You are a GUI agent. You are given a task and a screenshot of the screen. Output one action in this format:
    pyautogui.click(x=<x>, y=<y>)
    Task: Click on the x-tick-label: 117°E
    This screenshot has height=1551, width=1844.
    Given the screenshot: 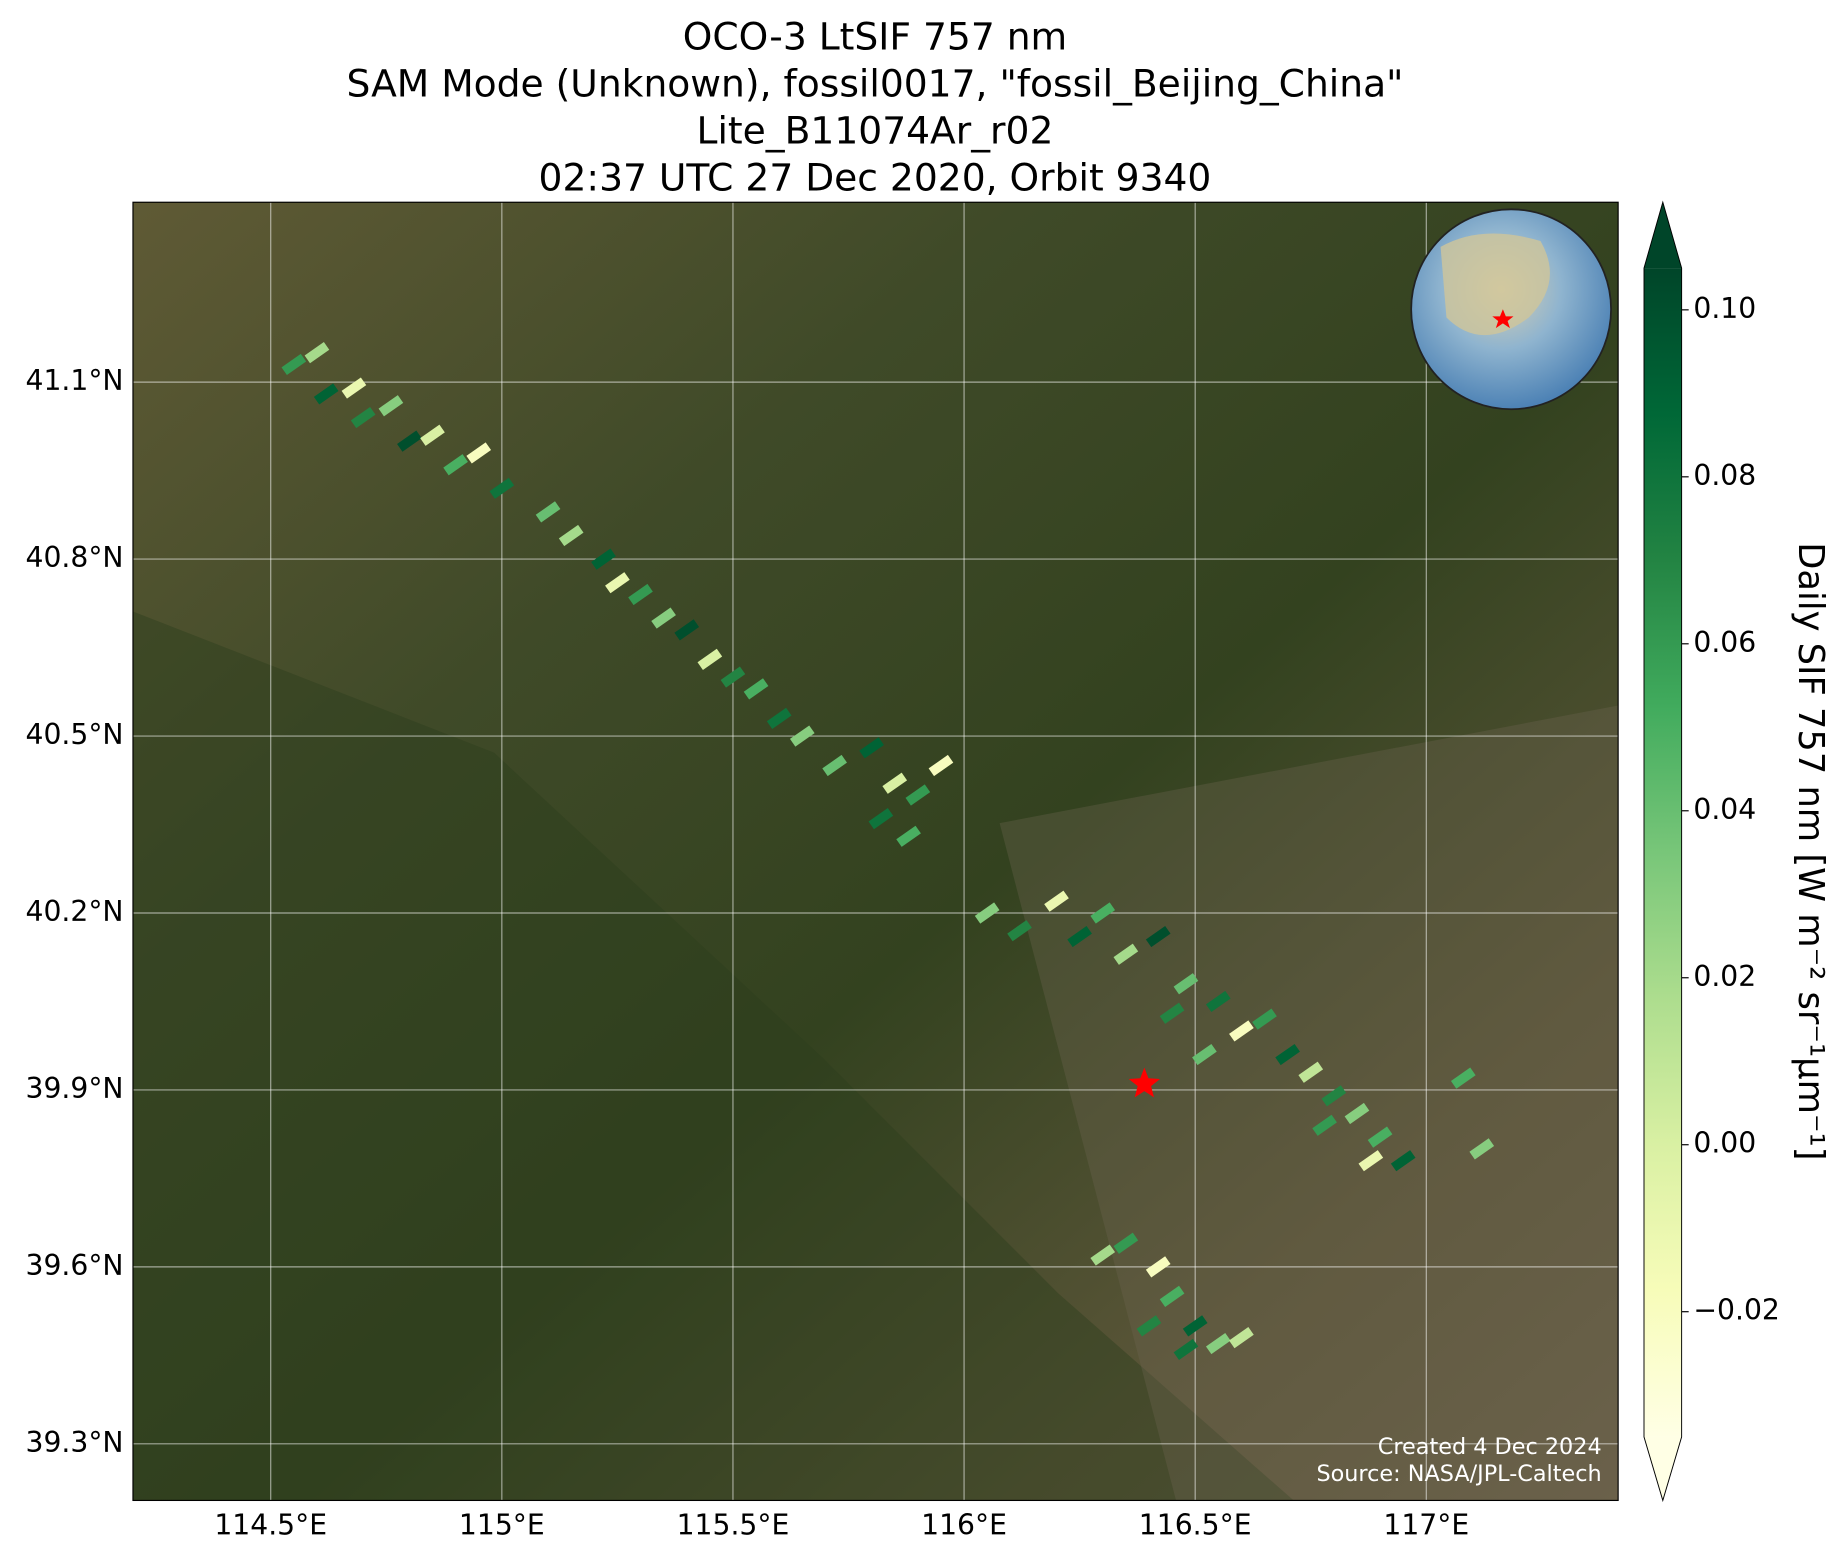 What is the action you would take?
    pyautogui.click(x=1426, y=1524)
    